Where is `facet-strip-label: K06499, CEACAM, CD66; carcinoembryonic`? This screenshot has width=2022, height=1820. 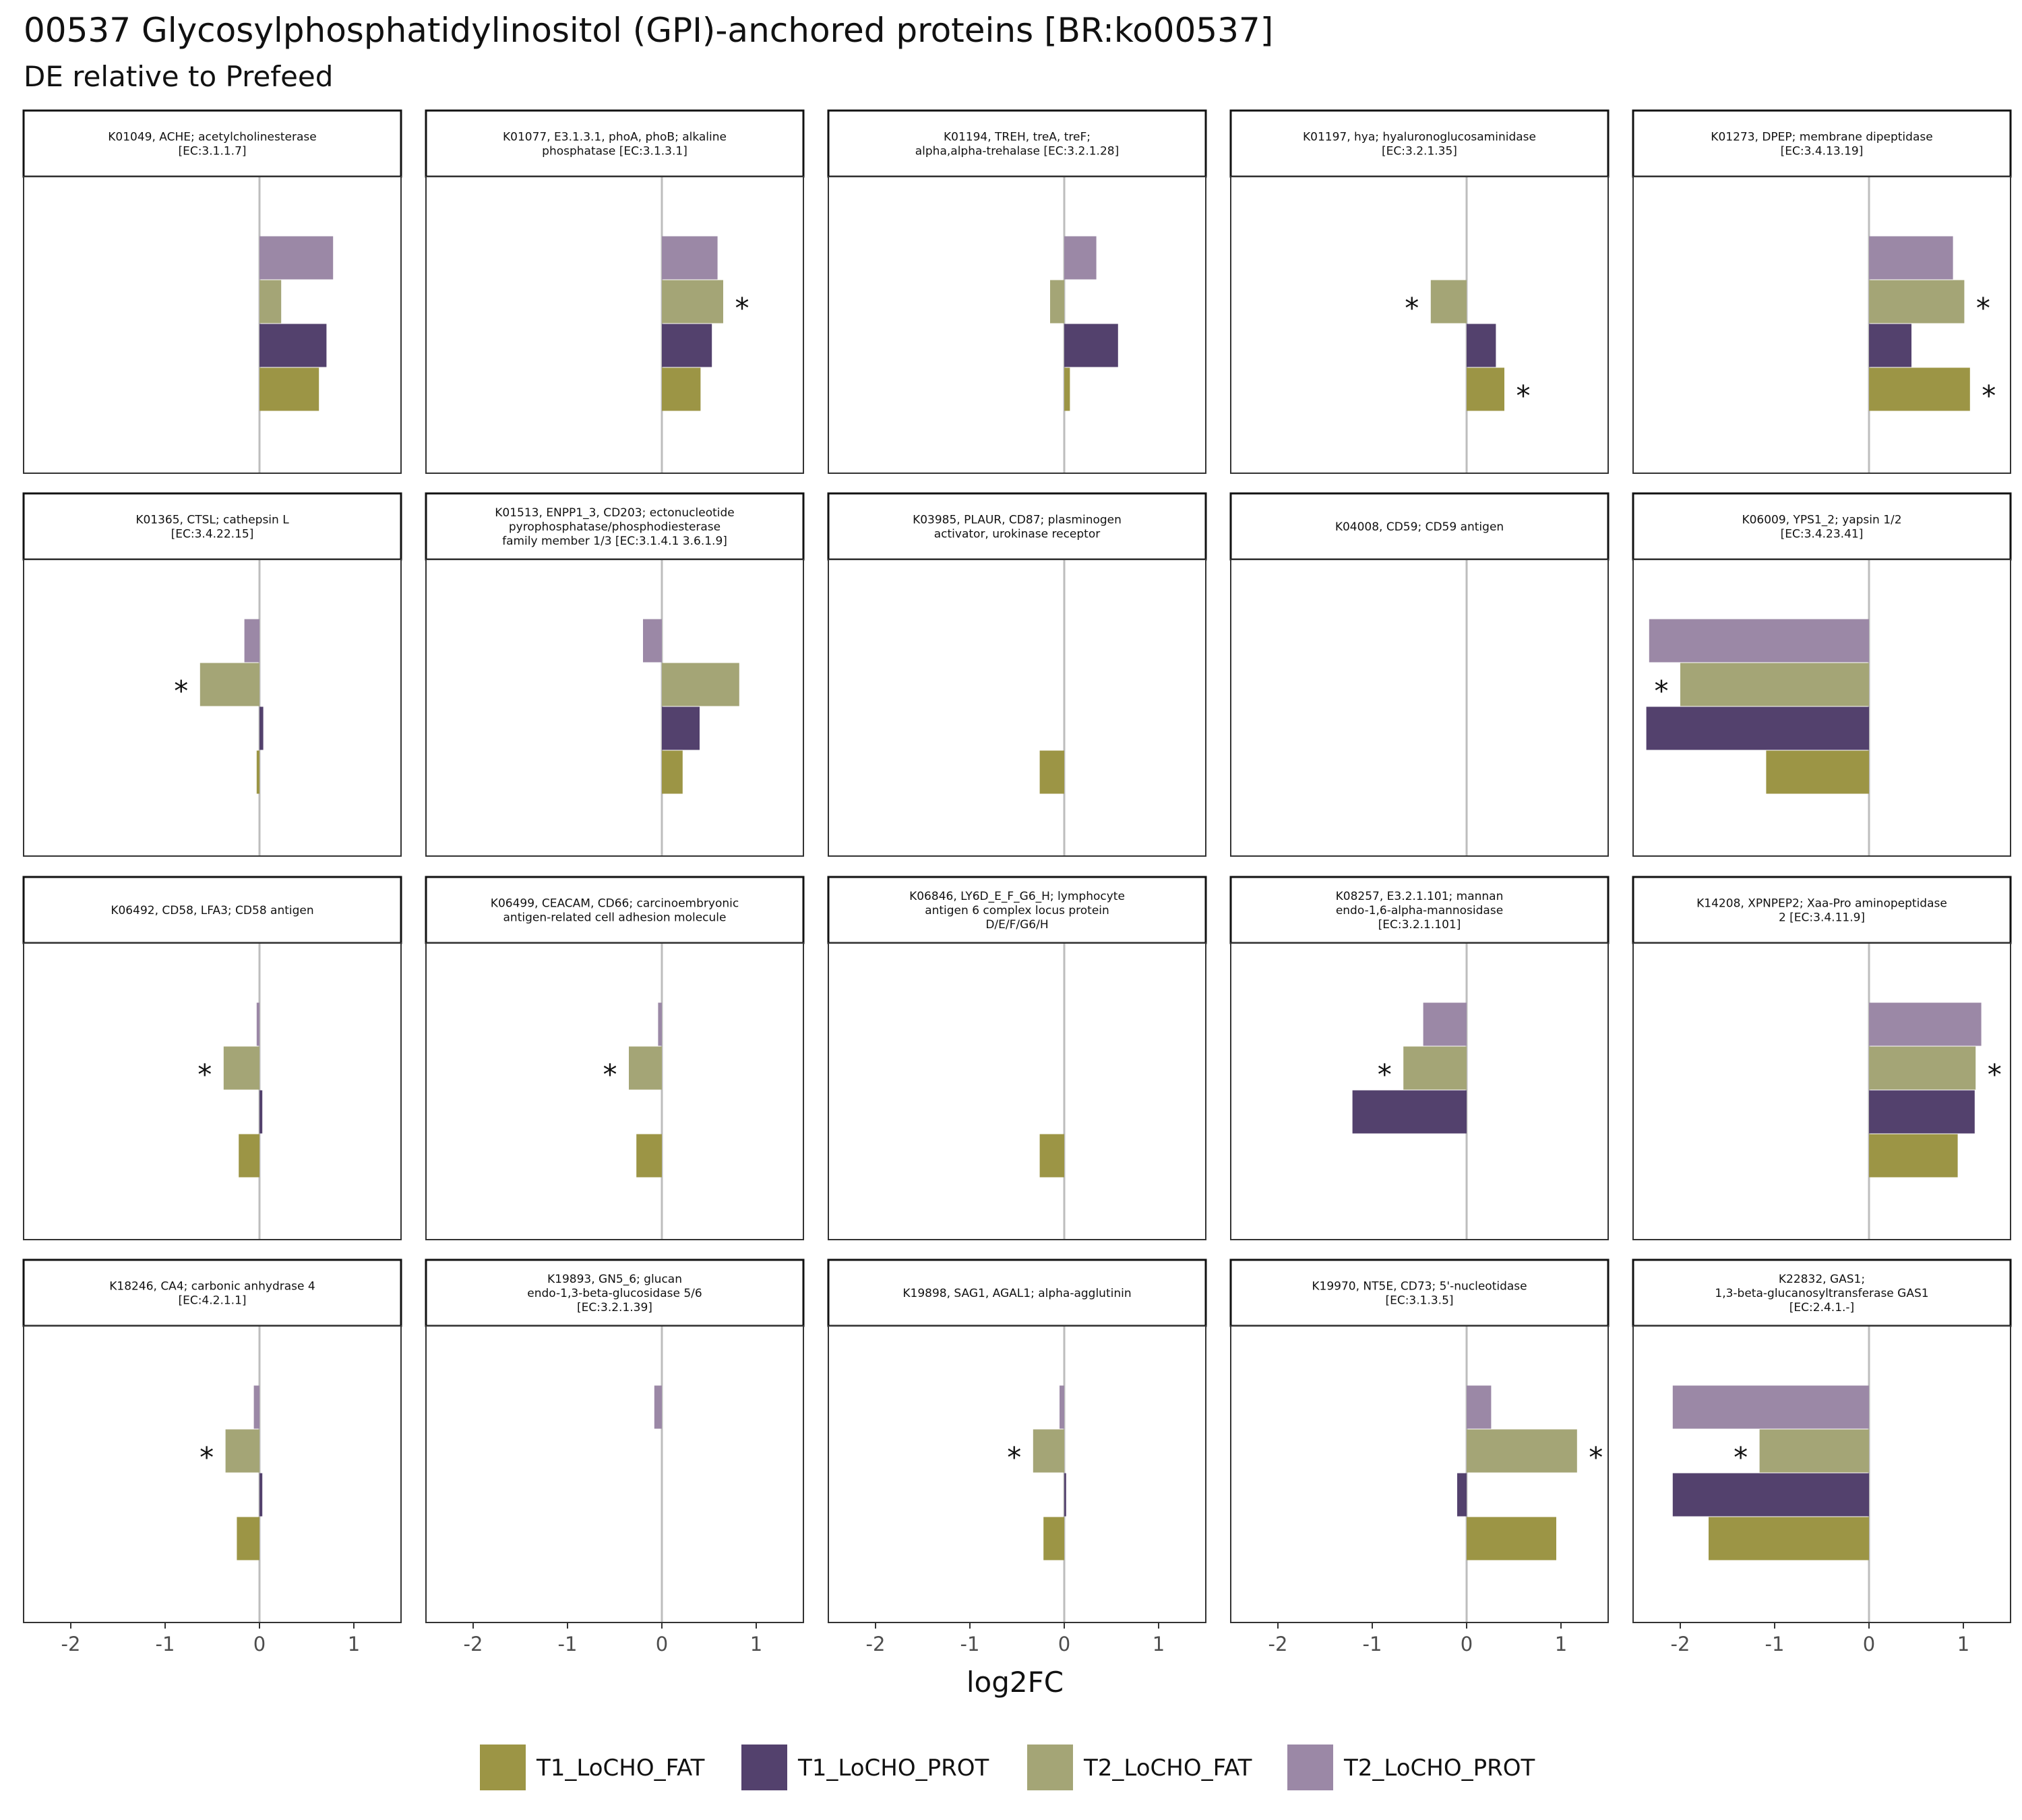
facet-strip-label: K06499, CEACAM, CD66; carcinoembryonic is located at coordinates (615, 904).